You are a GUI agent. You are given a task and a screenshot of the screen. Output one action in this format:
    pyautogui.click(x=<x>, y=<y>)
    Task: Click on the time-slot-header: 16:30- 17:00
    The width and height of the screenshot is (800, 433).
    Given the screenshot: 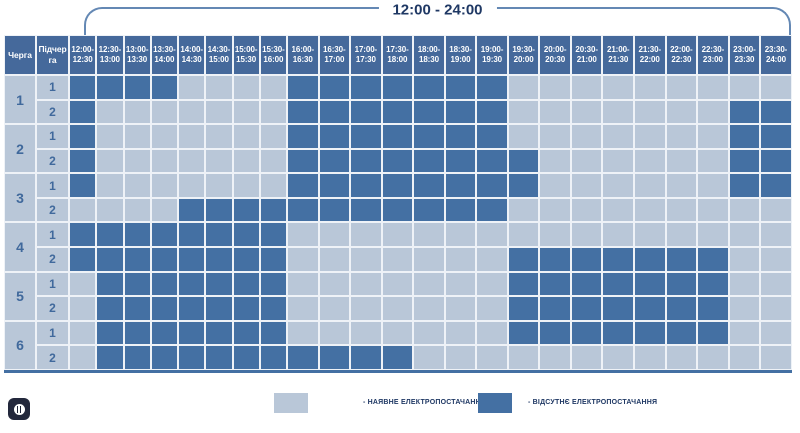 What is the action you would take?
    pyautogui.click(x=334, y=55)
    